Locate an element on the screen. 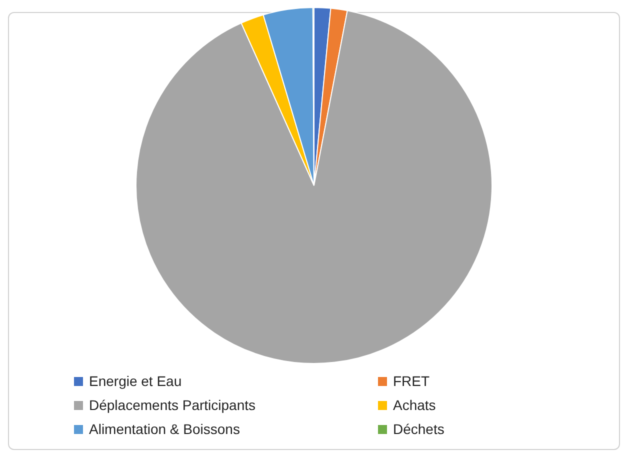 Image resolution: width=628 pixels, height=455 pixels. legend-label: FRET is located at coordinates (411, 381).